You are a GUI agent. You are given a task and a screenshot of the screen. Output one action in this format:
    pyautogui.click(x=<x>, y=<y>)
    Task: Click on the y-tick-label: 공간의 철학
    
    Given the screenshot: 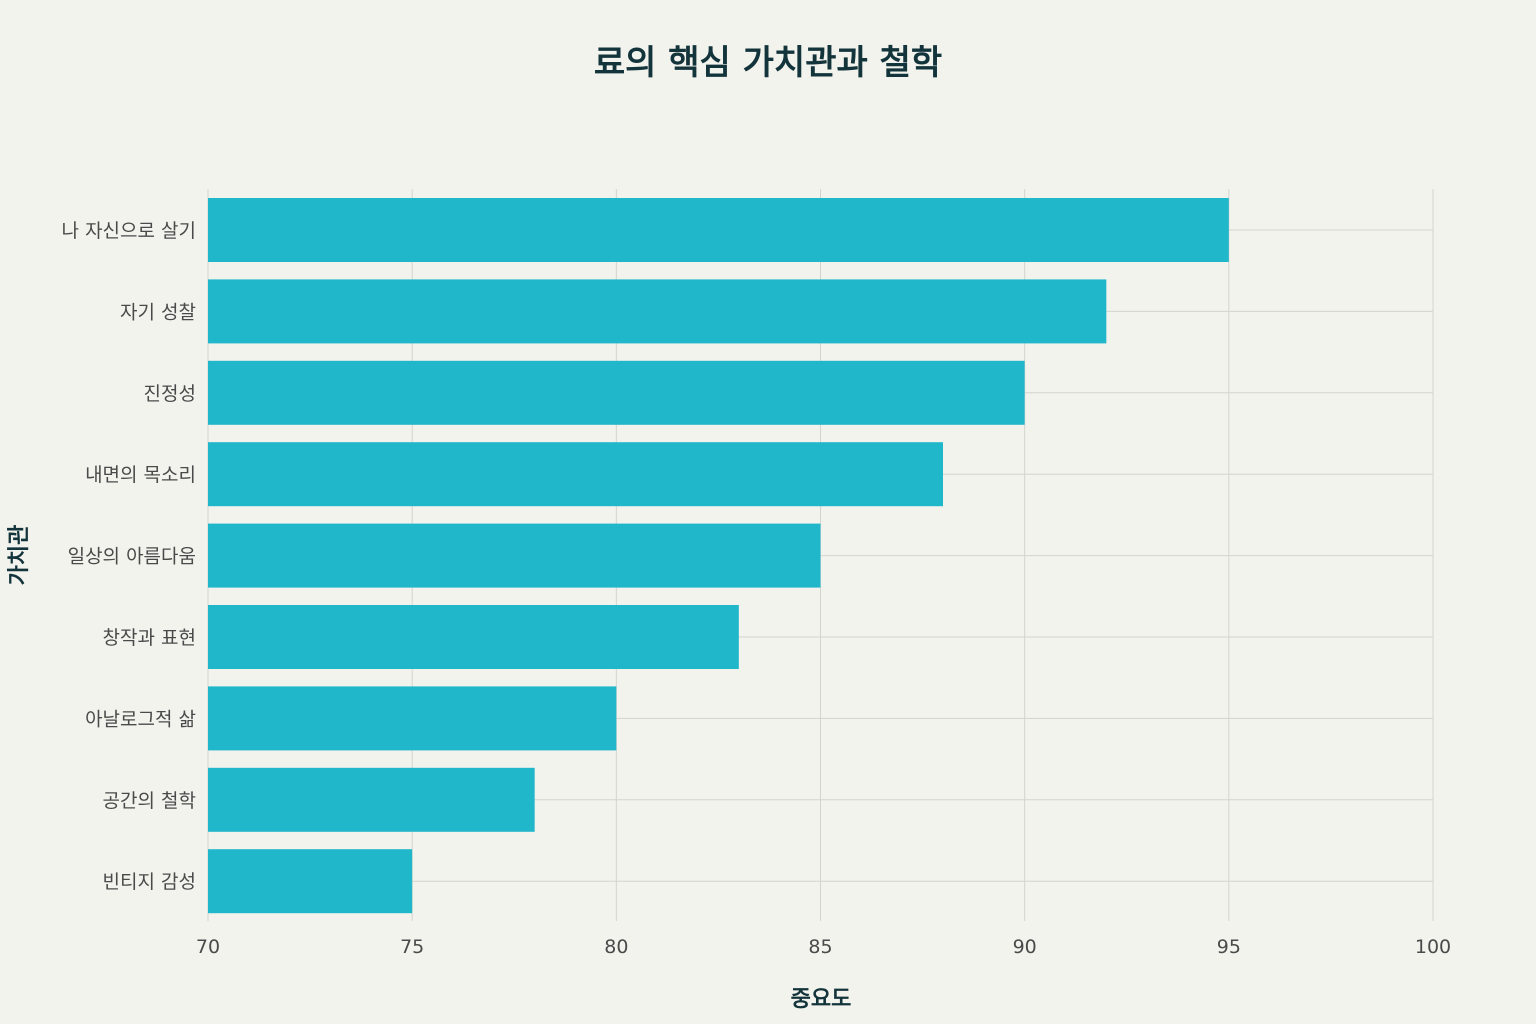 What is the action you would take?
    pyautogui.click(x=149, y=801)
    